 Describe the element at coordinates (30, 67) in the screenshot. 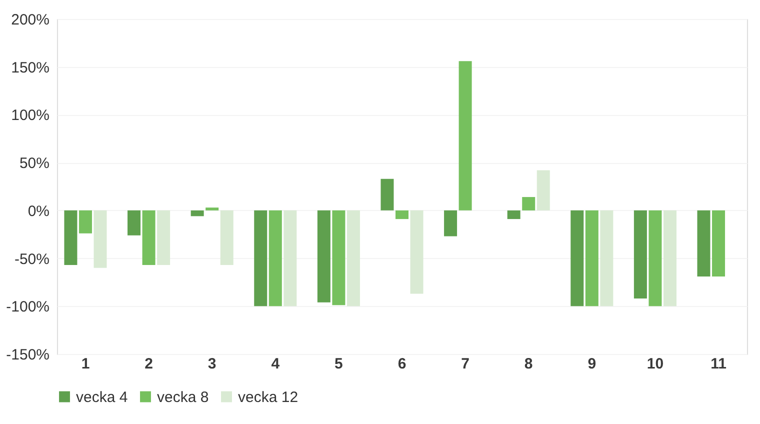

I see `y-tick-label: 150%` at that location.